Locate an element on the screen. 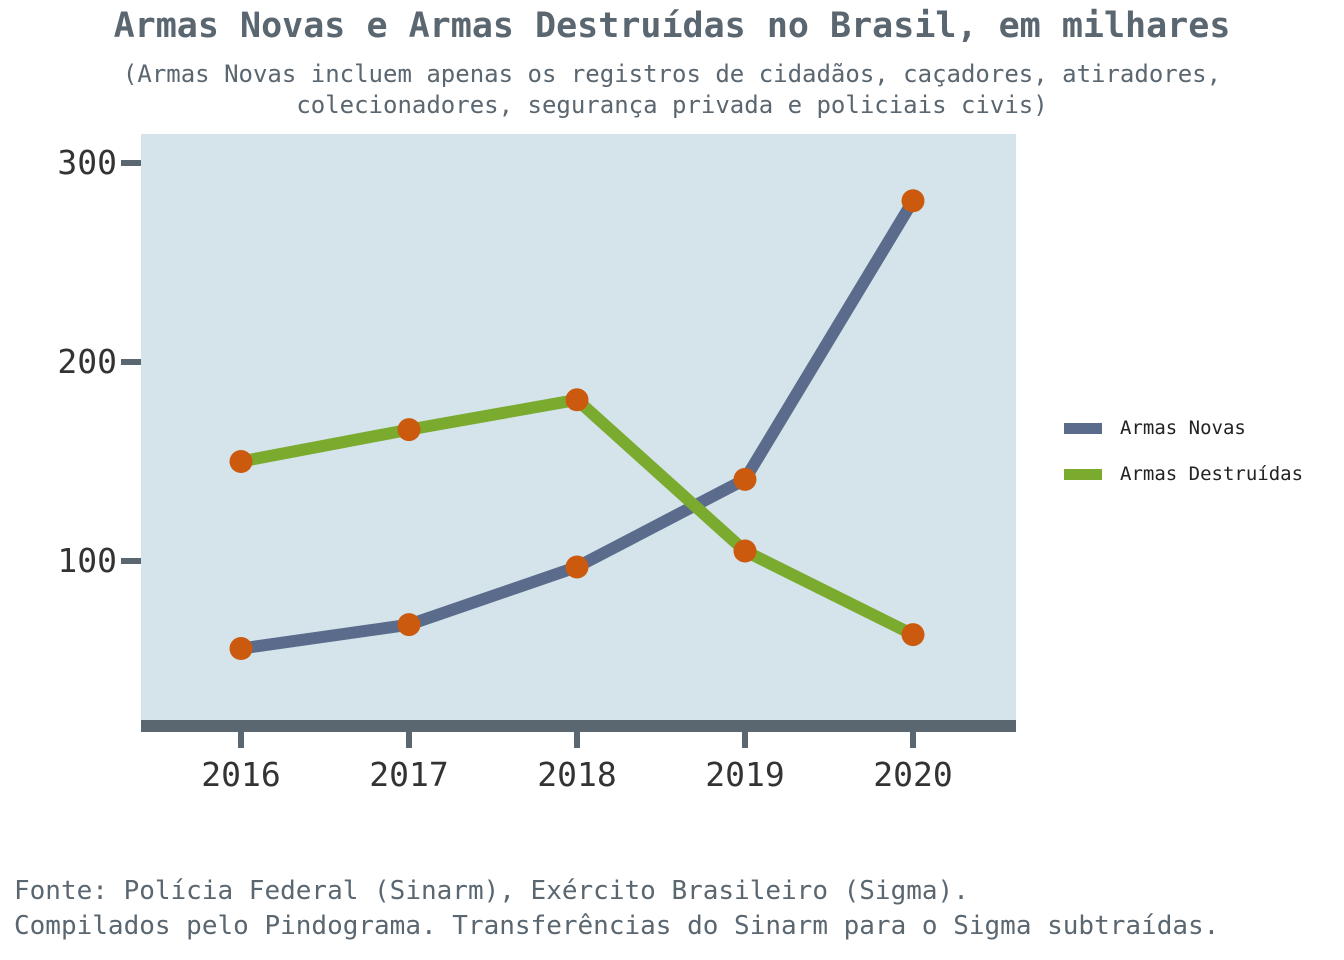 The width and height of the screenshot is (1344, 960). legend-item-armas-destruidas: Armas Destruídas is located at coordinates (1183, 474).